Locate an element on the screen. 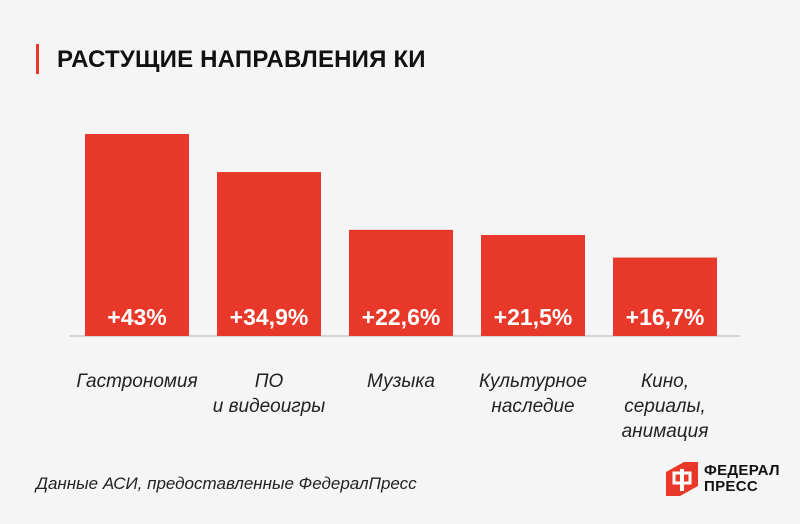 This screenshot has height=524, width=800. category-label-3-0: Культурное is located at coordinates (533, 381).